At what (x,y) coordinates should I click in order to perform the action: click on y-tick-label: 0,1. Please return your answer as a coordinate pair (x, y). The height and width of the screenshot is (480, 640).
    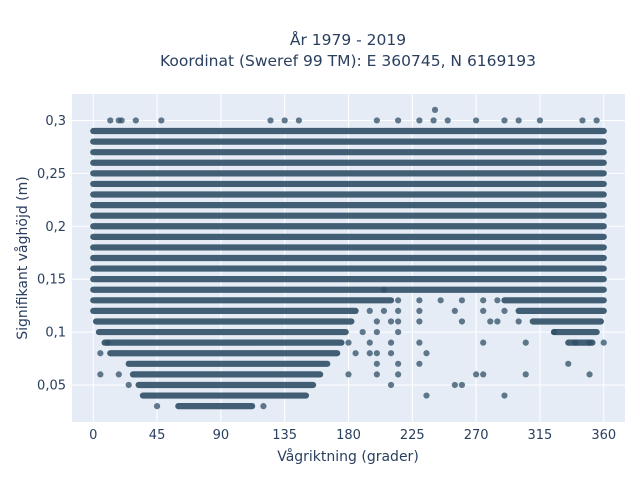
    Looking at the image, I should click on (55, 333).